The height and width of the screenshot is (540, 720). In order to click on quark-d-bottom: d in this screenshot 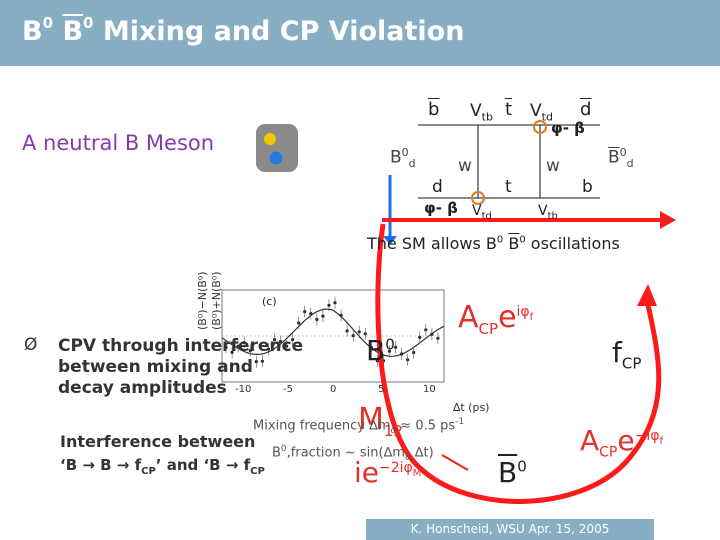, I will do `click(437, 187)`.